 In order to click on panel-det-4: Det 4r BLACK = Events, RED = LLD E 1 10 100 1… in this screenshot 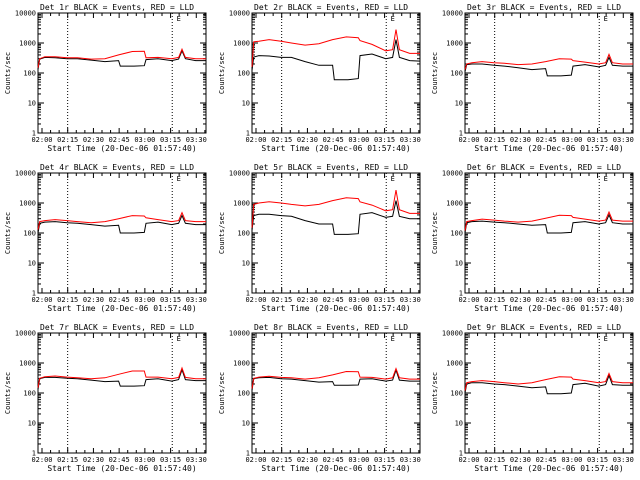, I will do `click(105, 238)`.